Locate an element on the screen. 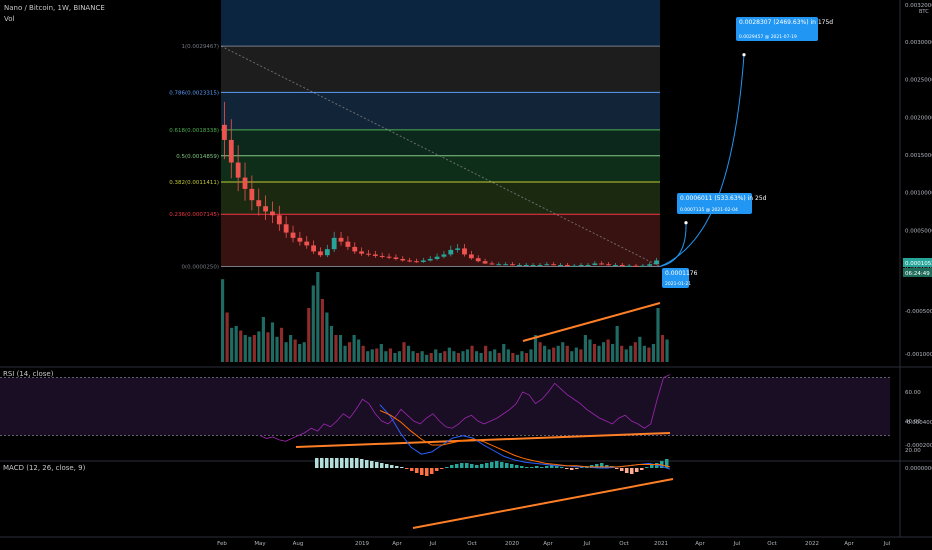 The height and width of the screenshot is (550, 932). time-tick: 2021 is located at coordinates (661, 544).